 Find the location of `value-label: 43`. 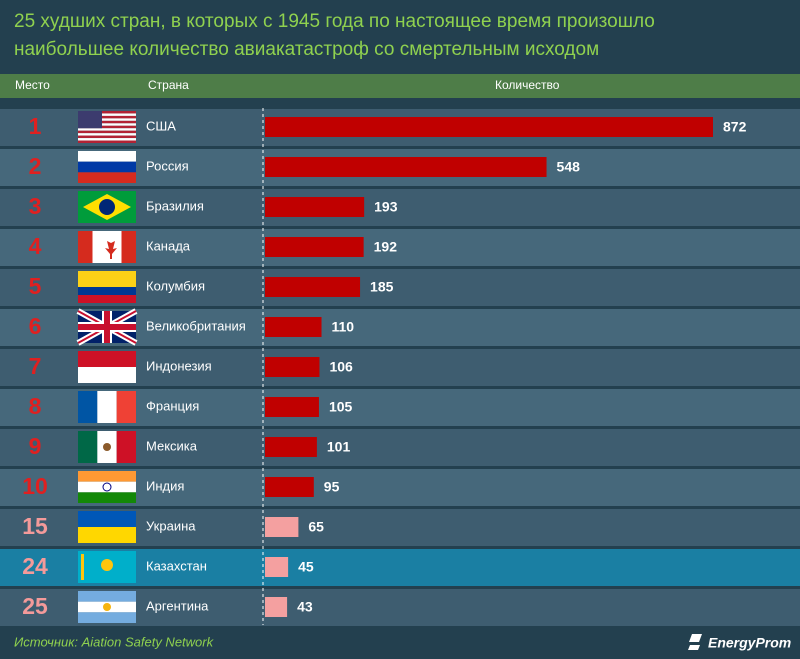

value-label: 43 is located at coordinates (305, 607).